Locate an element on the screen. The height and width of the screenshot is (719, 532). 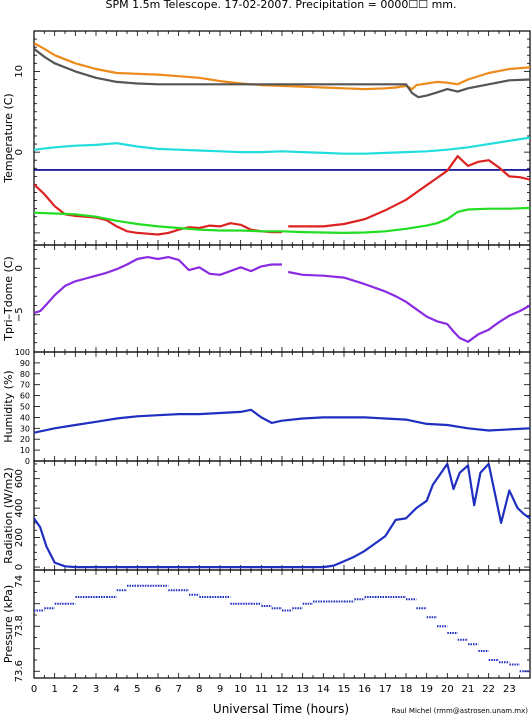
x-tick-label: 10 is located at coordinates (240, 689).